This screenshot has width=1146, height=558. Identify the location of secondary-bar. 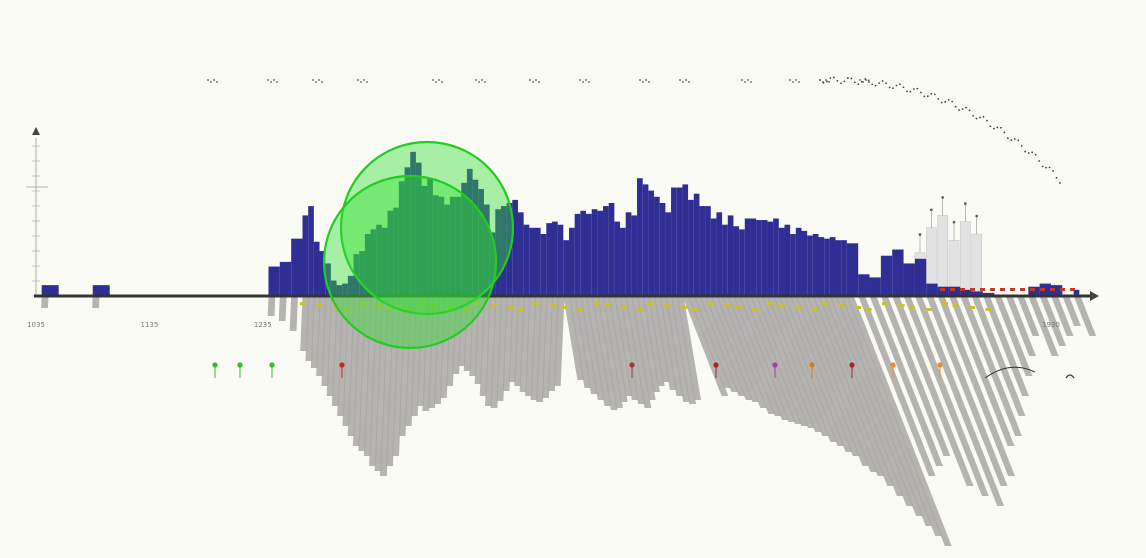
(965, 259).